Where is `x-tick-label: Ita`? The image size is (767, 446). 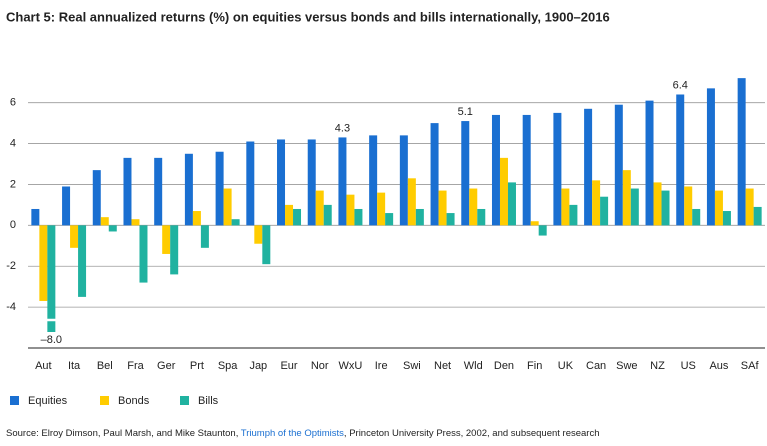 x-tick-label: Ita is located at coordinates (74, 366).